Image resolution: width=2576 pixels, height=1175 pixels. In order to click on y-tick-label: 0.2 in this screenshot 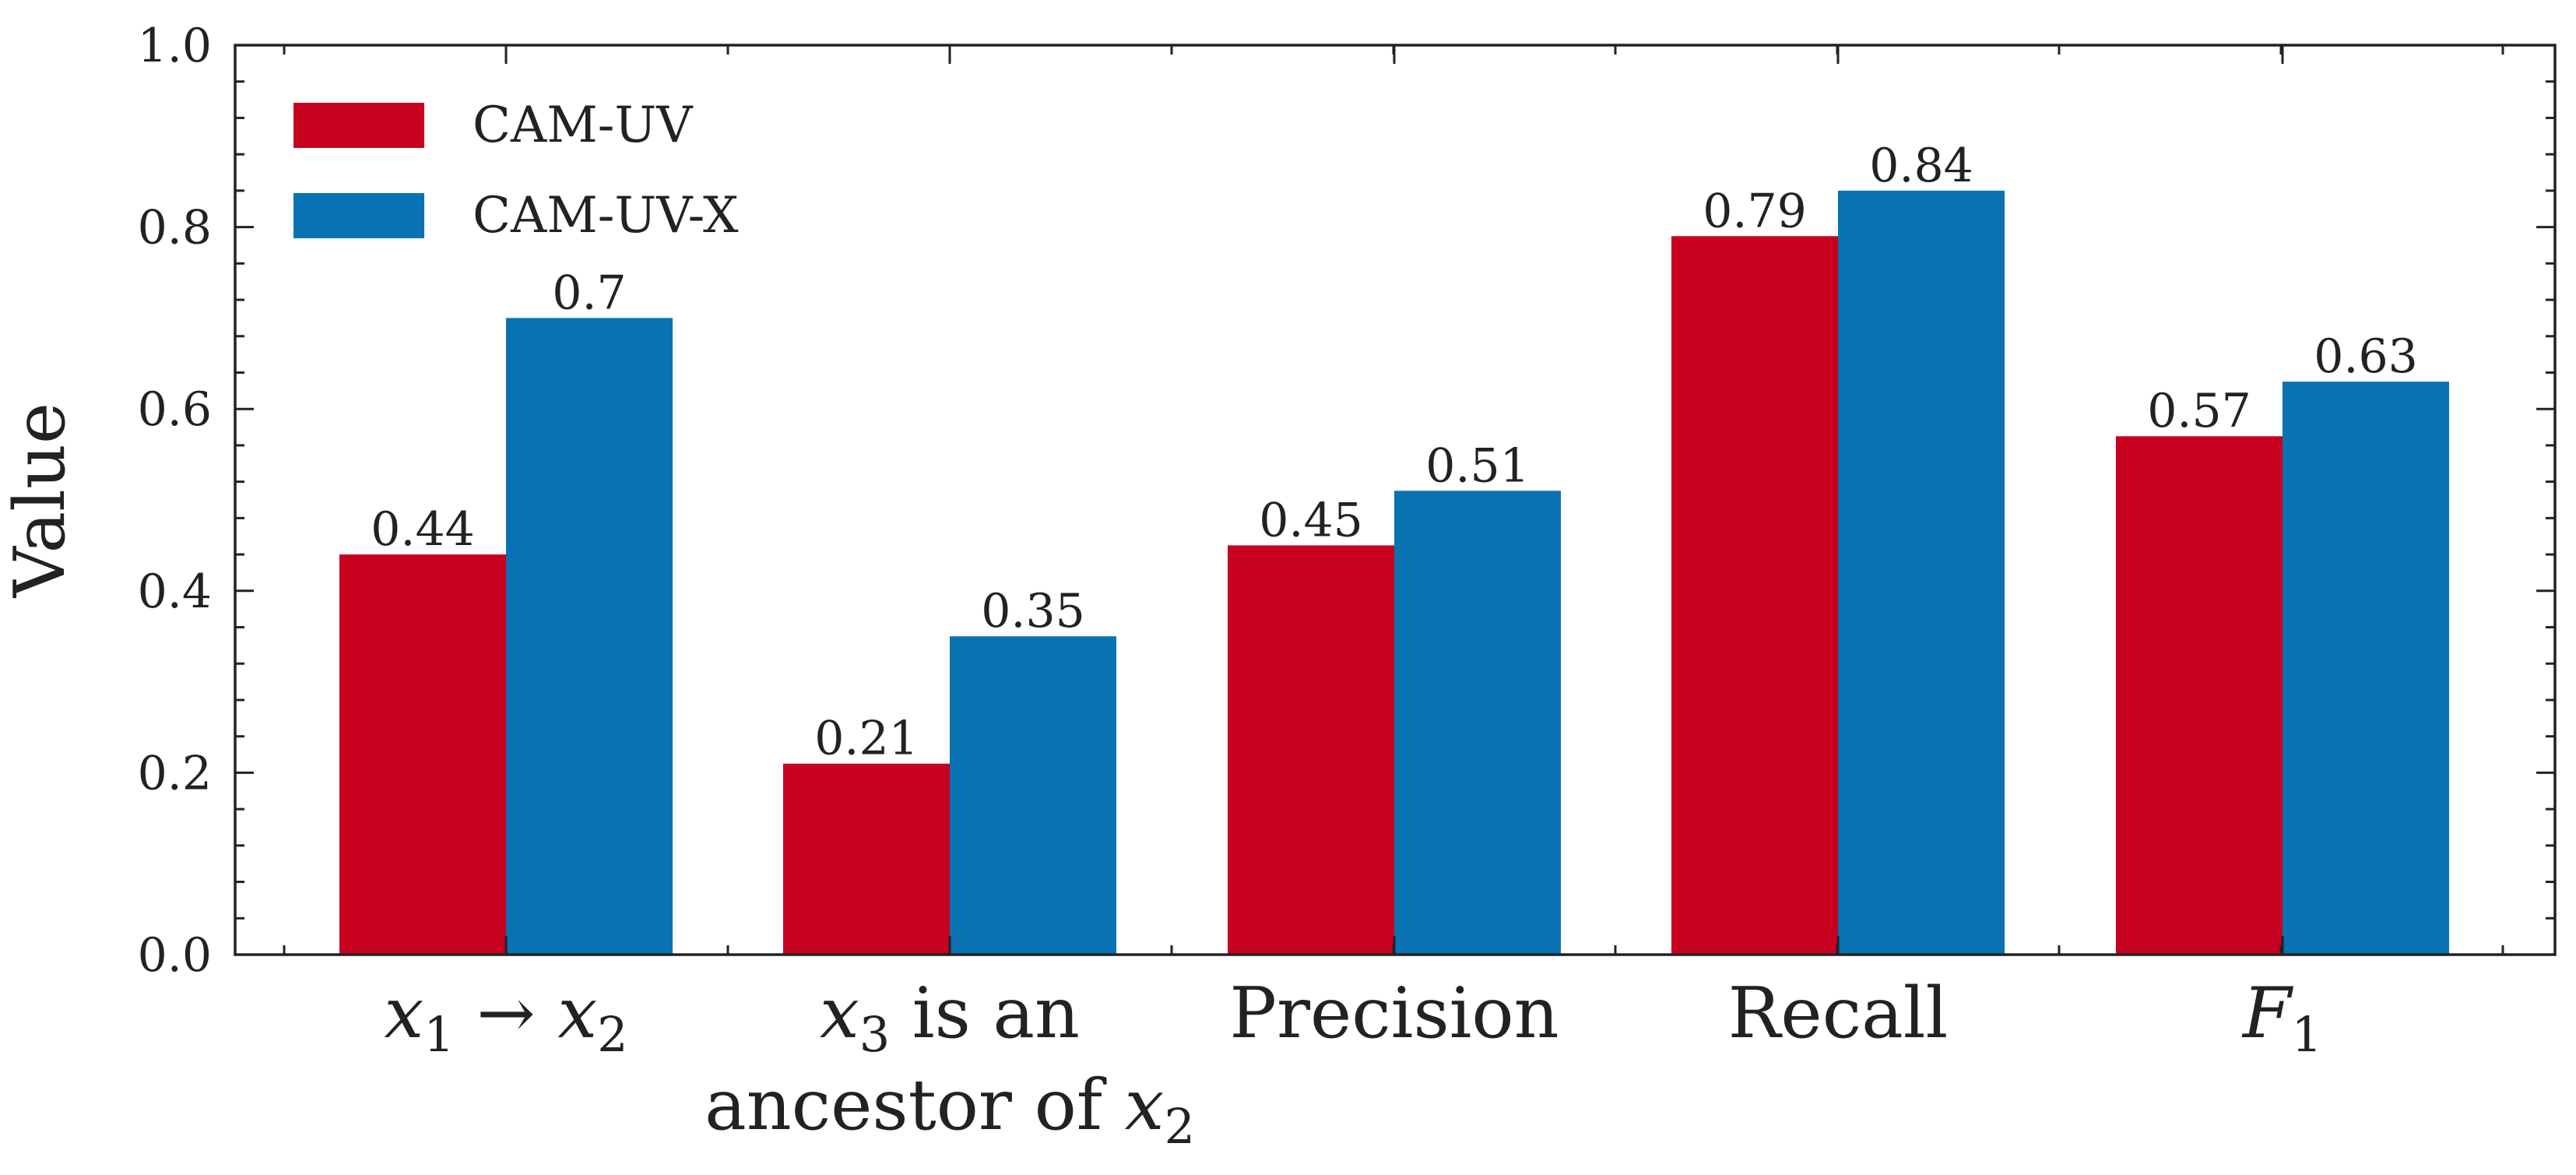, I will do `click(175, 773)`.